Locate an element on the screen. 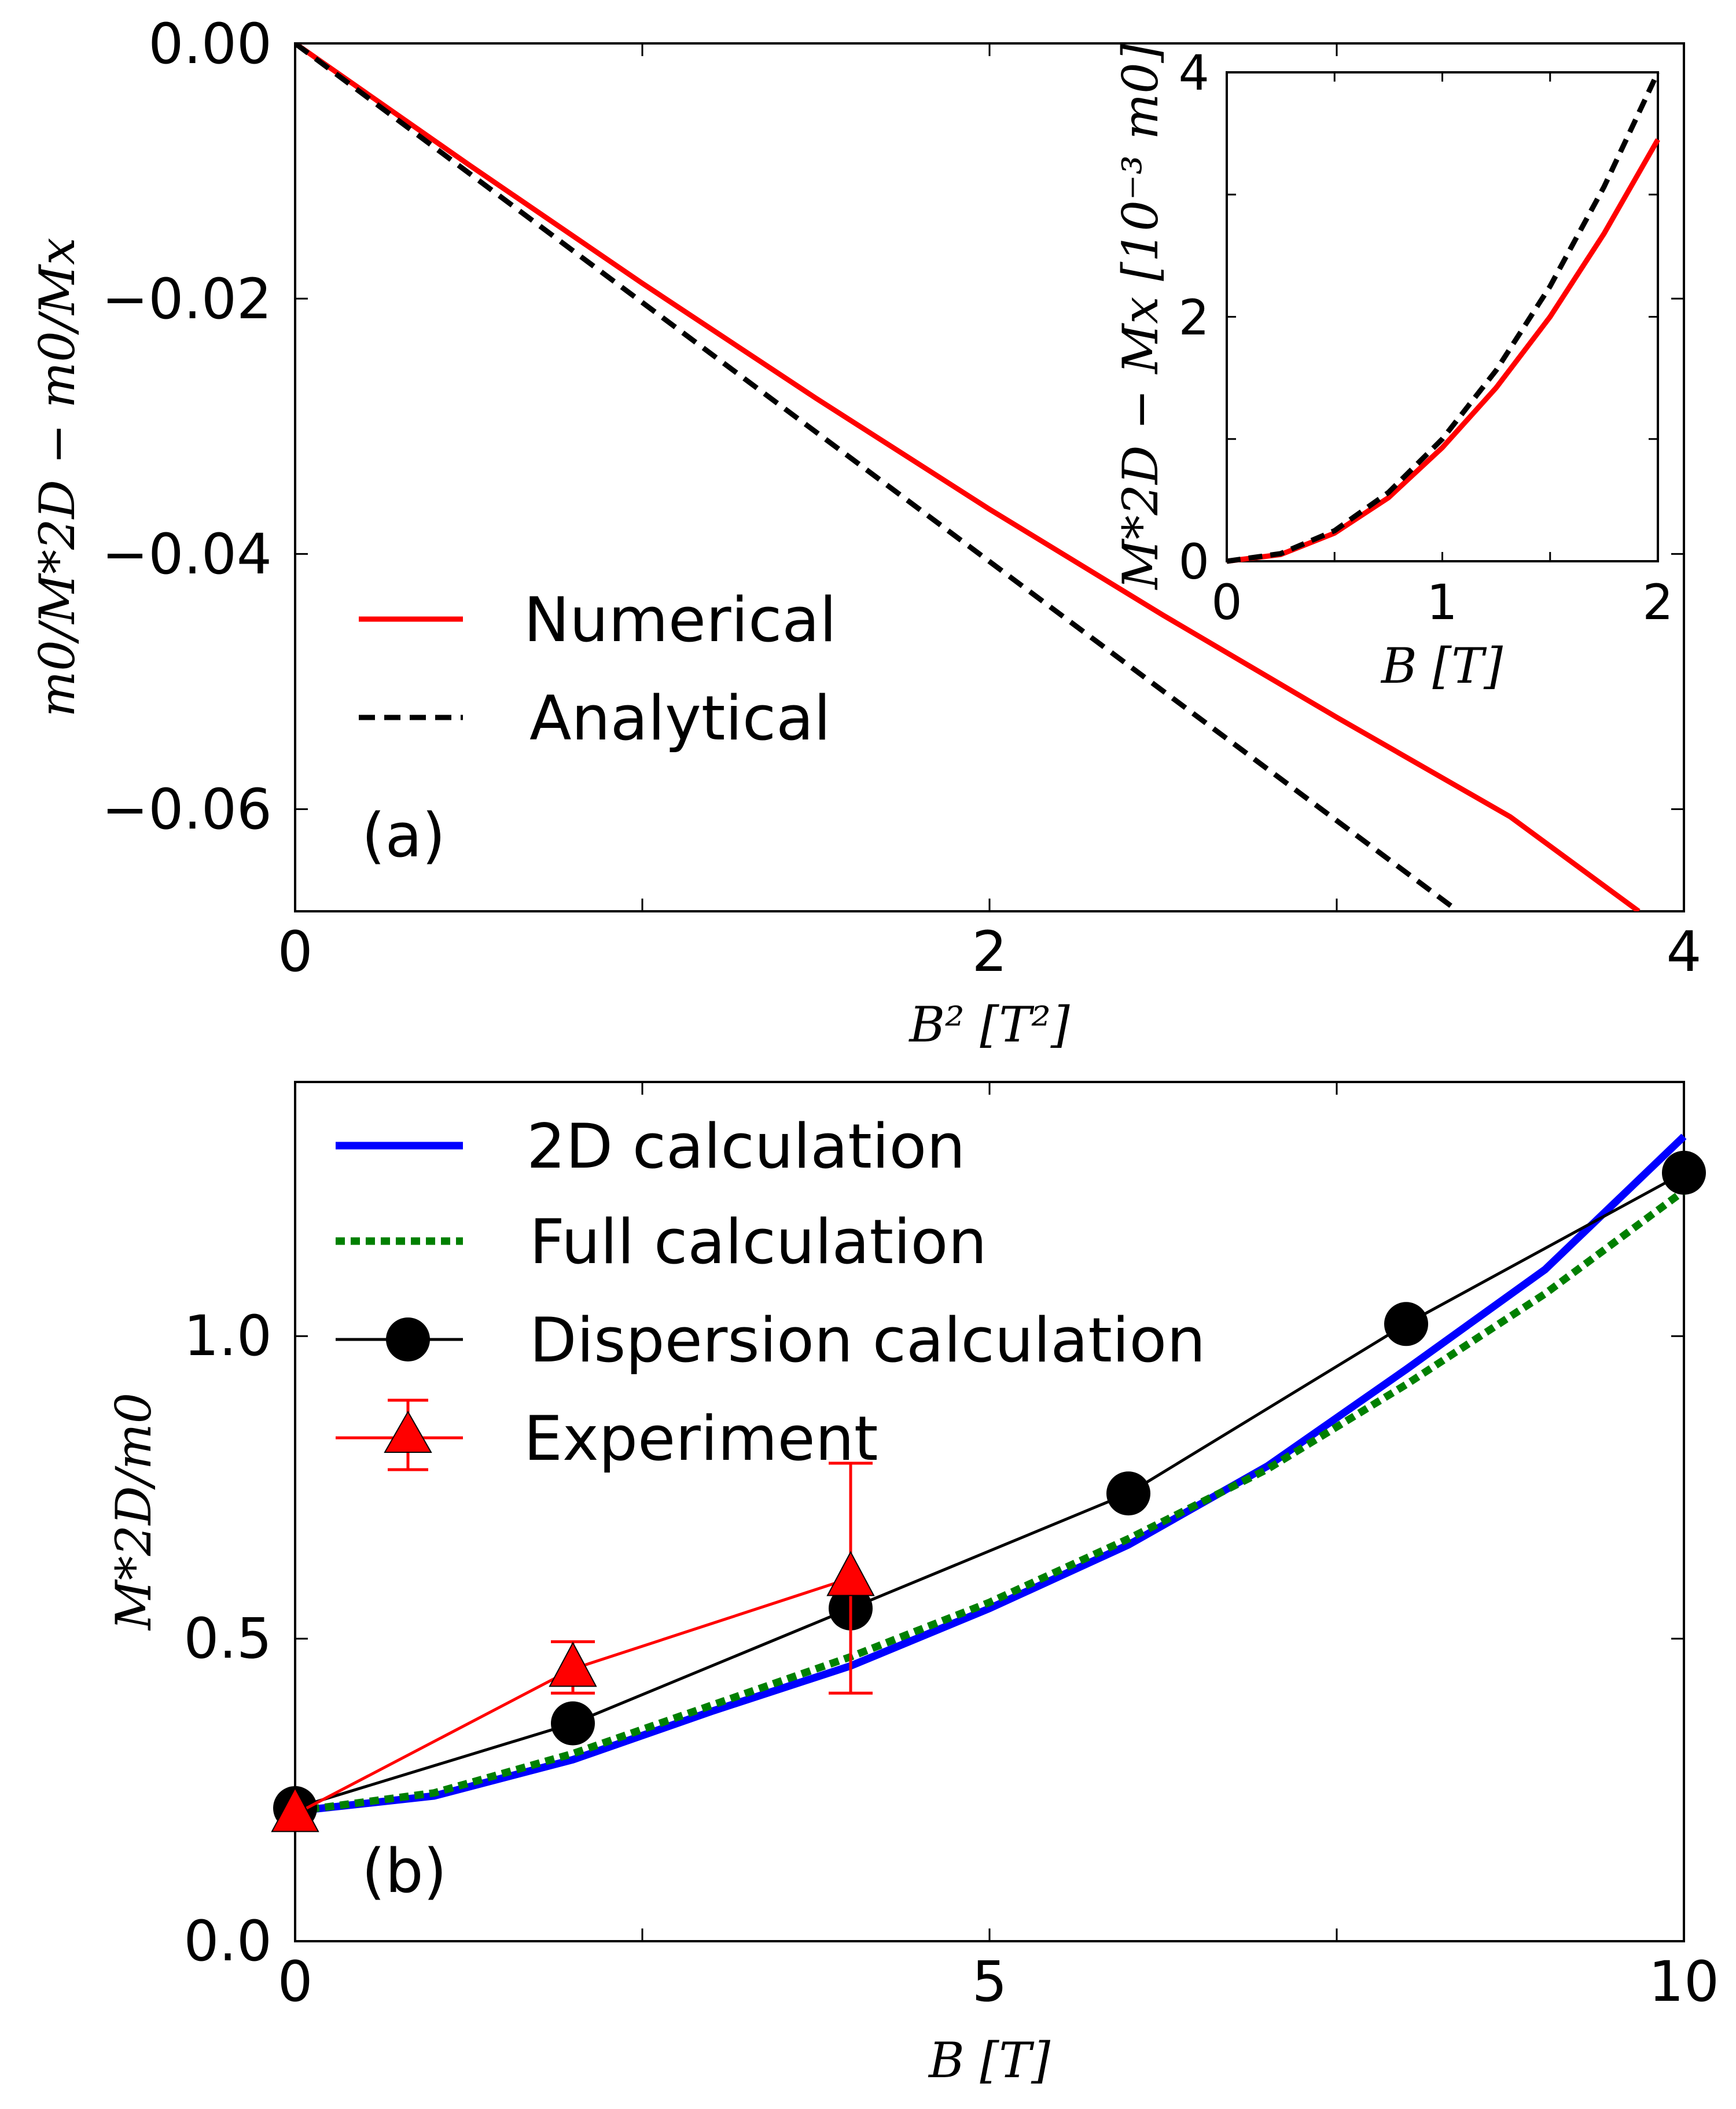 The height and width of the screenshot is (2109, 1736). b-xtick-label-0: 0 is located at coordinates (294, 1981).